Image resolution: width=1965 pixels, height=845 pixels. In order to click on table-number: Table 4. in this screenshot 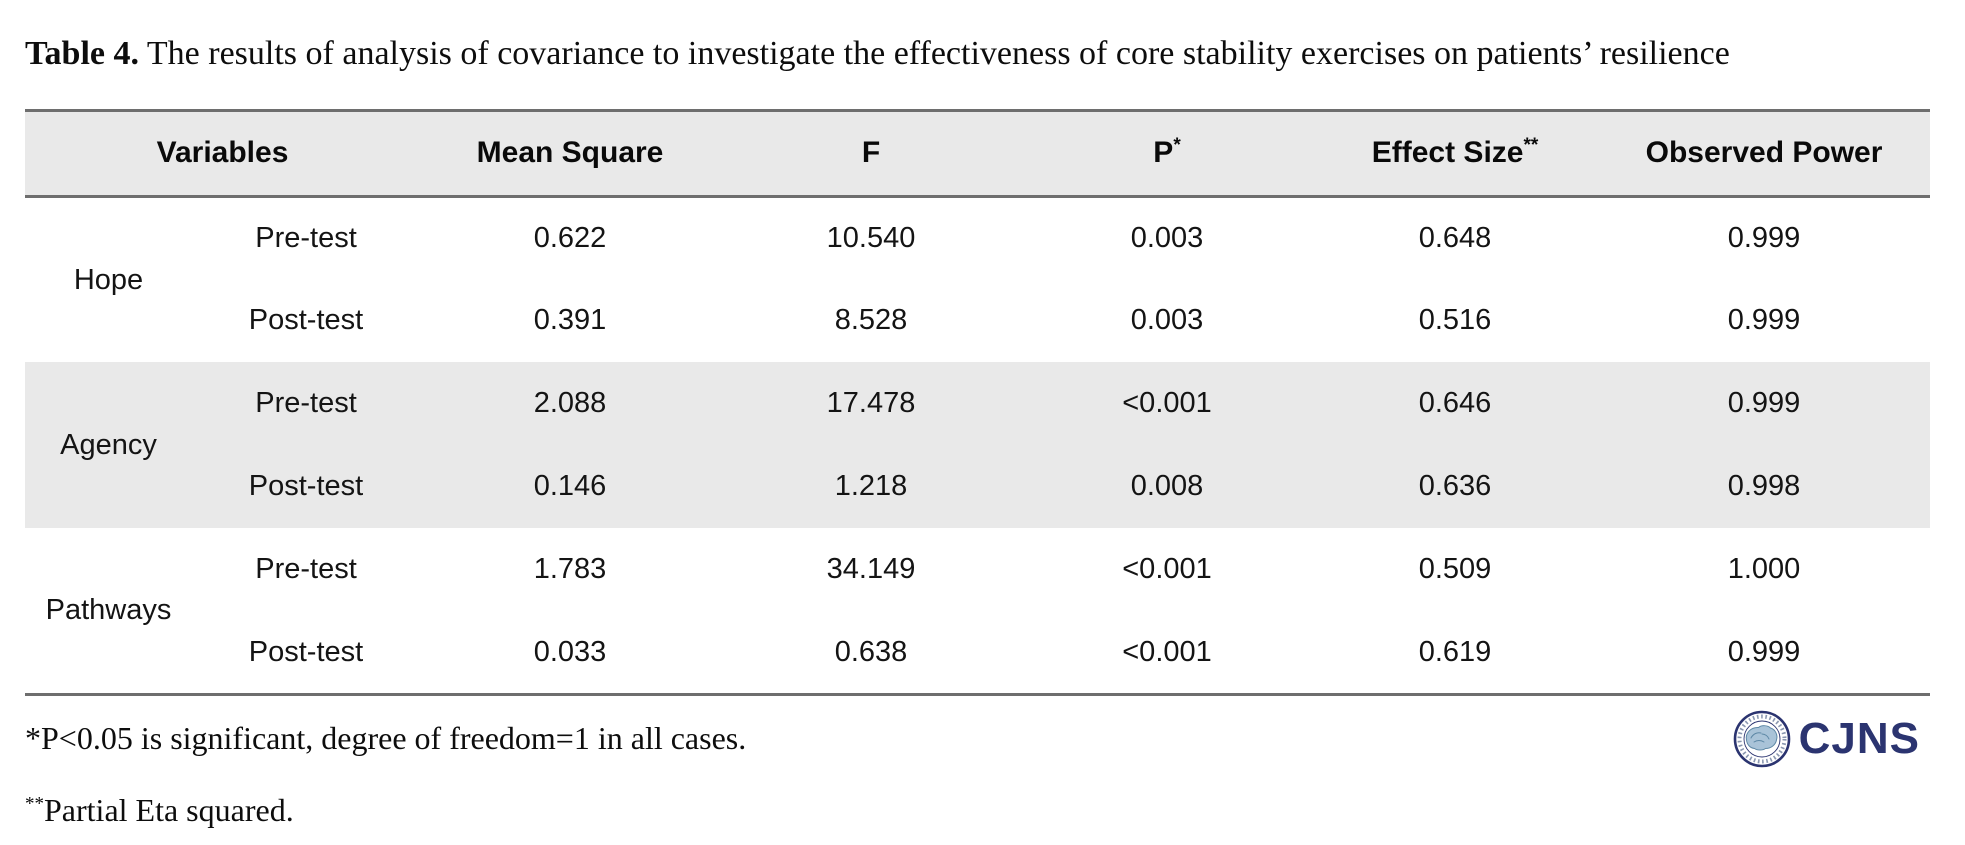, I will do `click(82, 53)`.